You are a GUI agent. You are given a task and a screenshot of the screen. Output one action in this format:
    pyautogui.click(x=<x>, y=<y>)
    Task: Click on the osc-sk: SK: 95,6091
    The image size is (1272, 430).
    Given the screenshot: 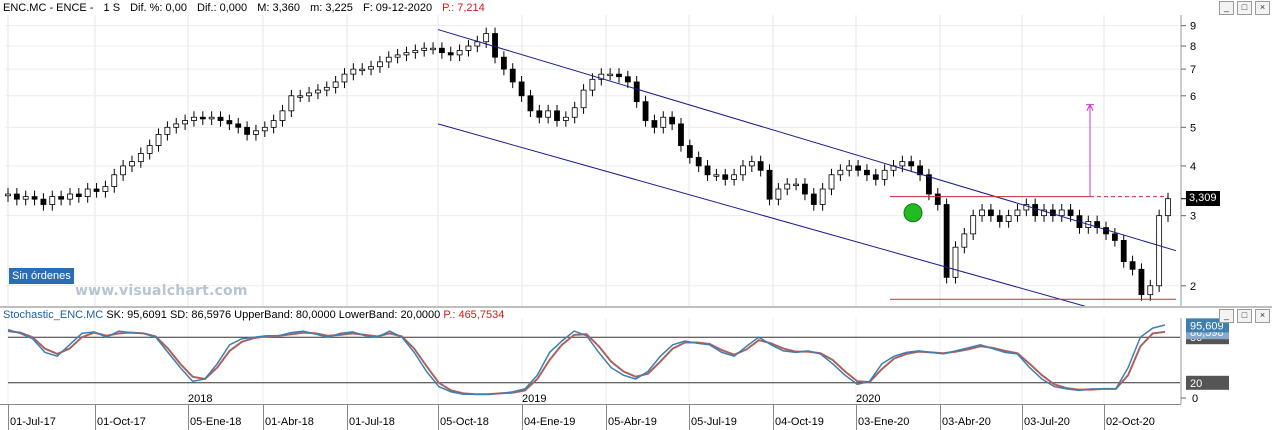 What is the action you would take?
    pyautogui.click(x=136, y=315)
    